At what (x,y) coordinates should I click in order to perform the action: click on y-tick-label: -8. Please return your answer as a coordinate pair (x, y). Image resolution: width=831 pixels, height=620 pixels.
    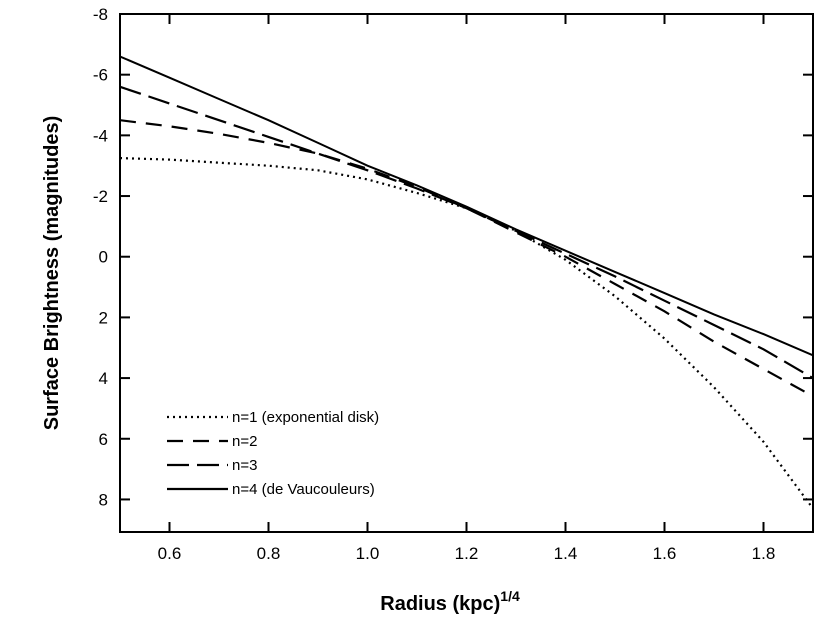
    Looking at the image, I should click on (100, 14).